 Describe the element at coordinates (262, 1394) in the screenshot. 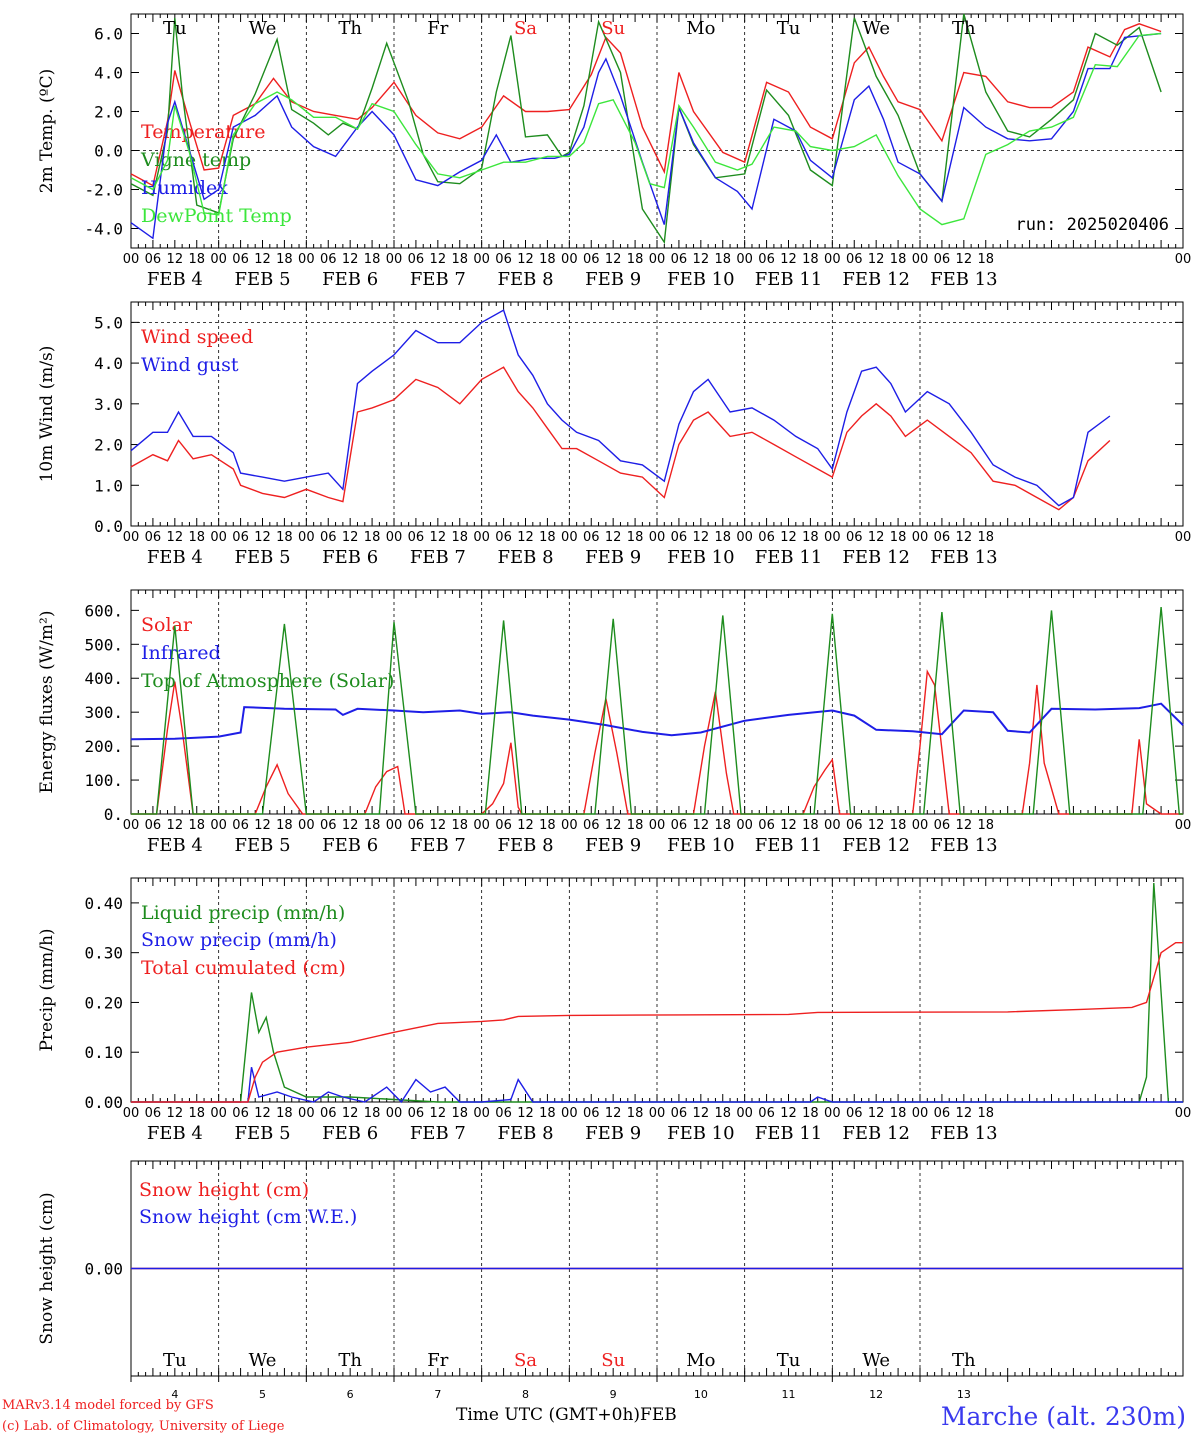

I see `day-number: 5` at that location.